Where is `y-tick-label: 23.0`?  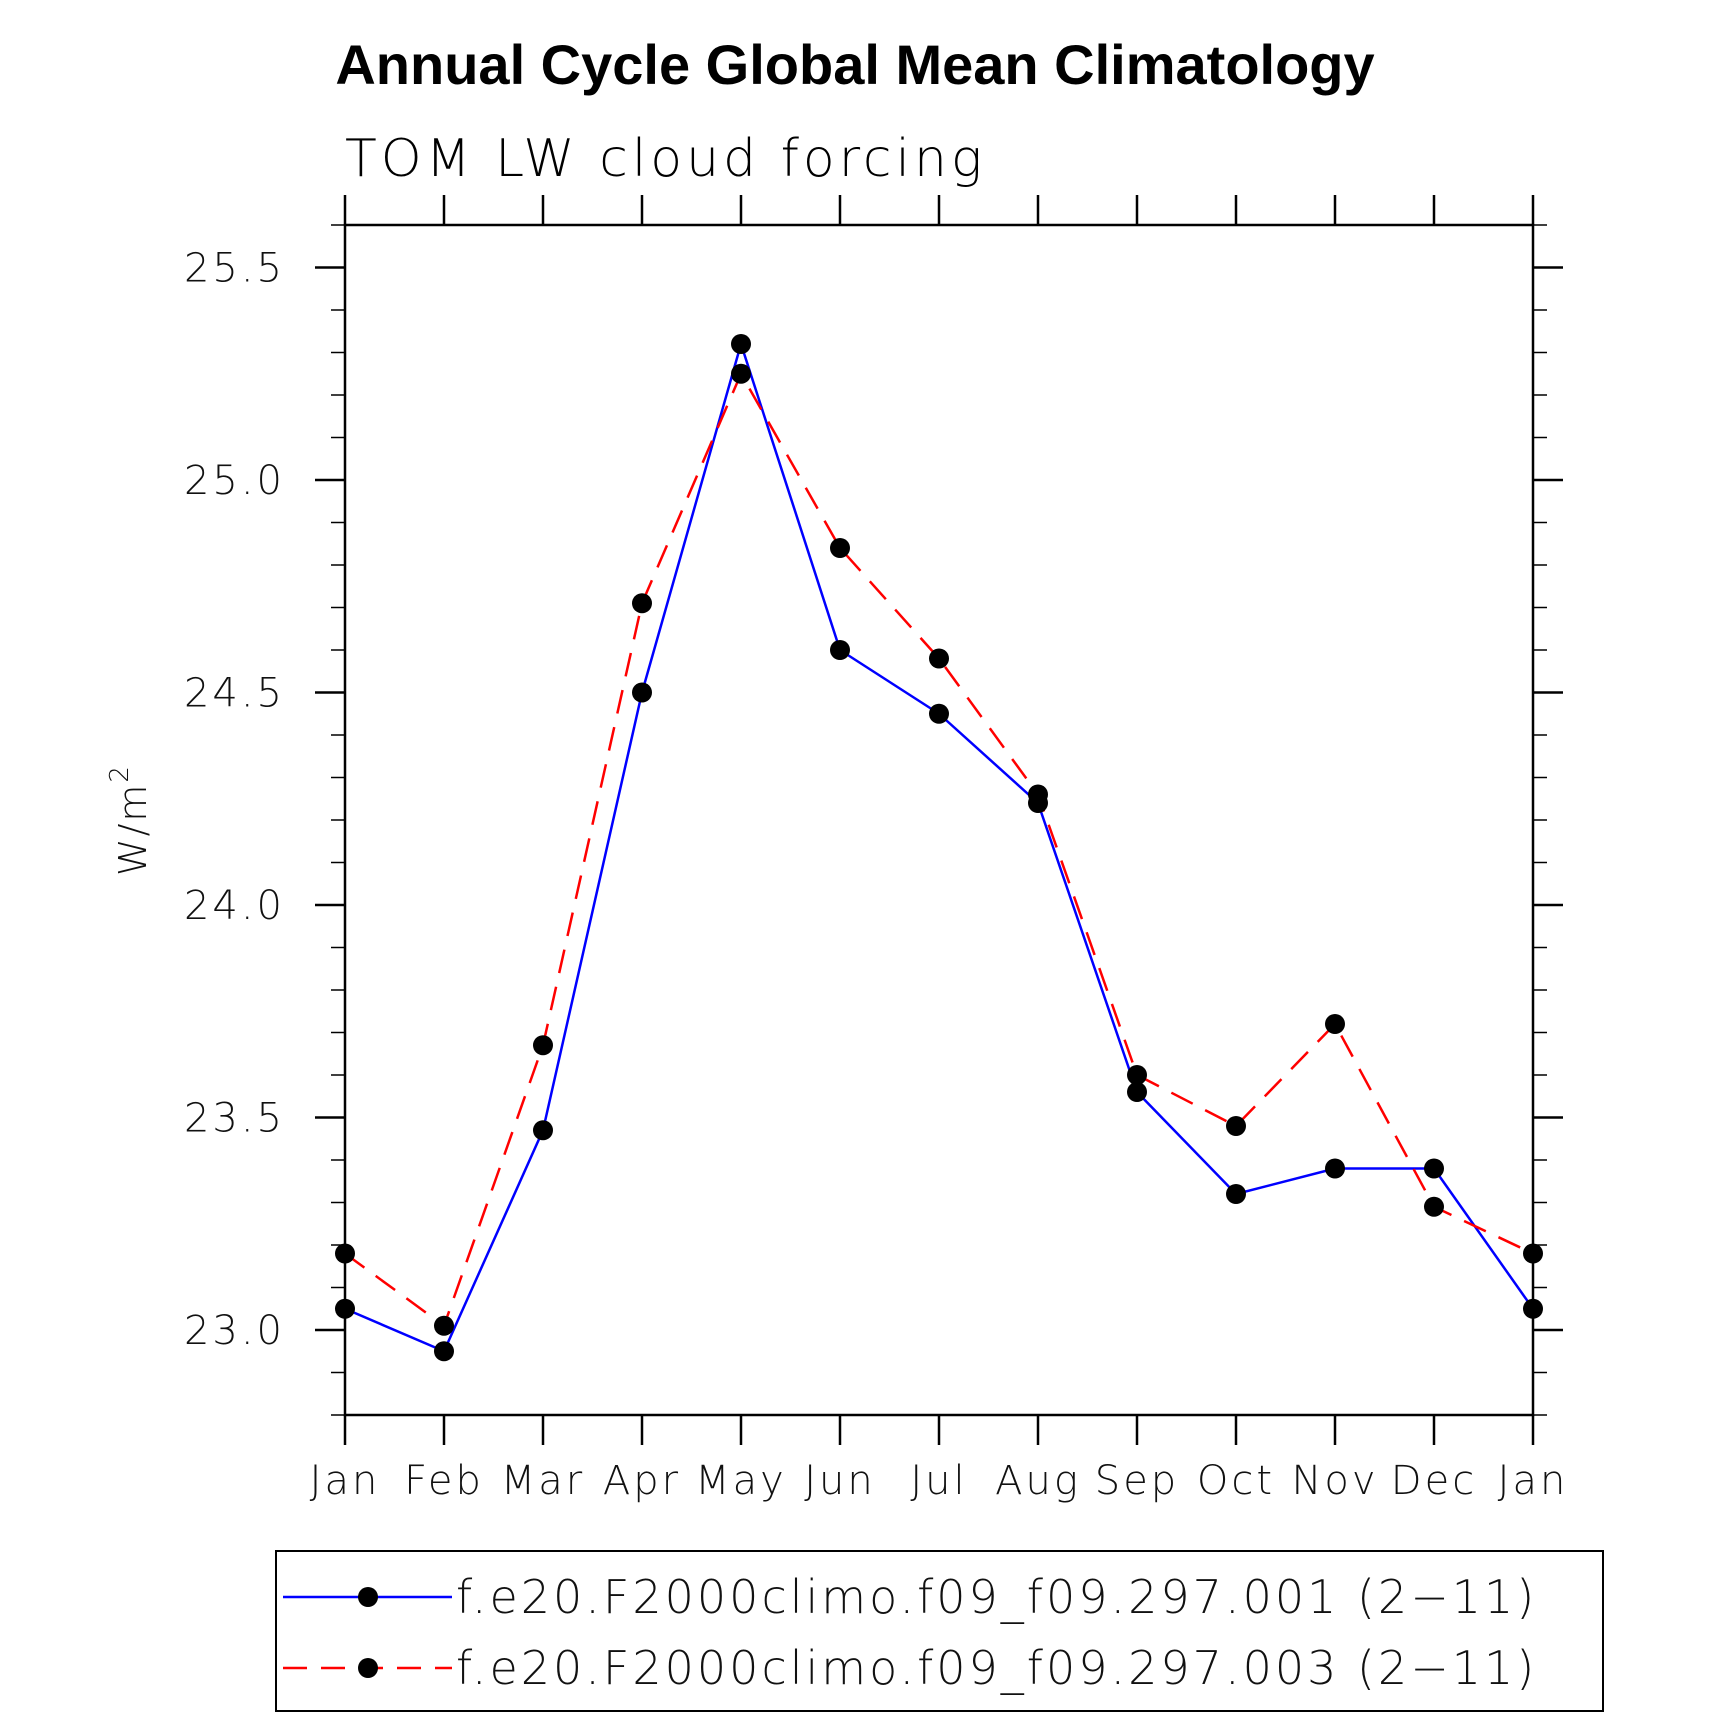 y-tick-label: 23.0 is located at coordinates (234, 1331).